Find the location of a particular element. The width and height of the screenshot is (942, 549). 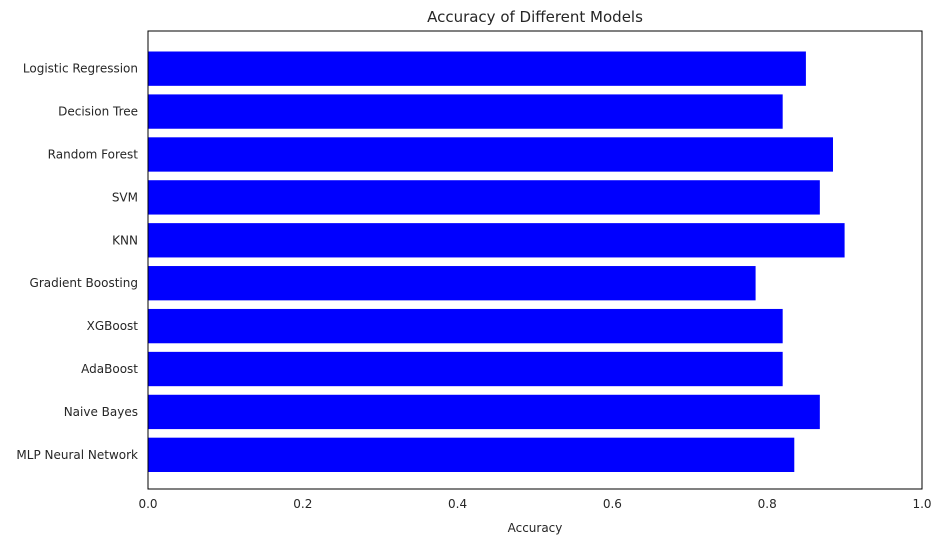

bar-decision-tree is located at coordinates (465, 111).